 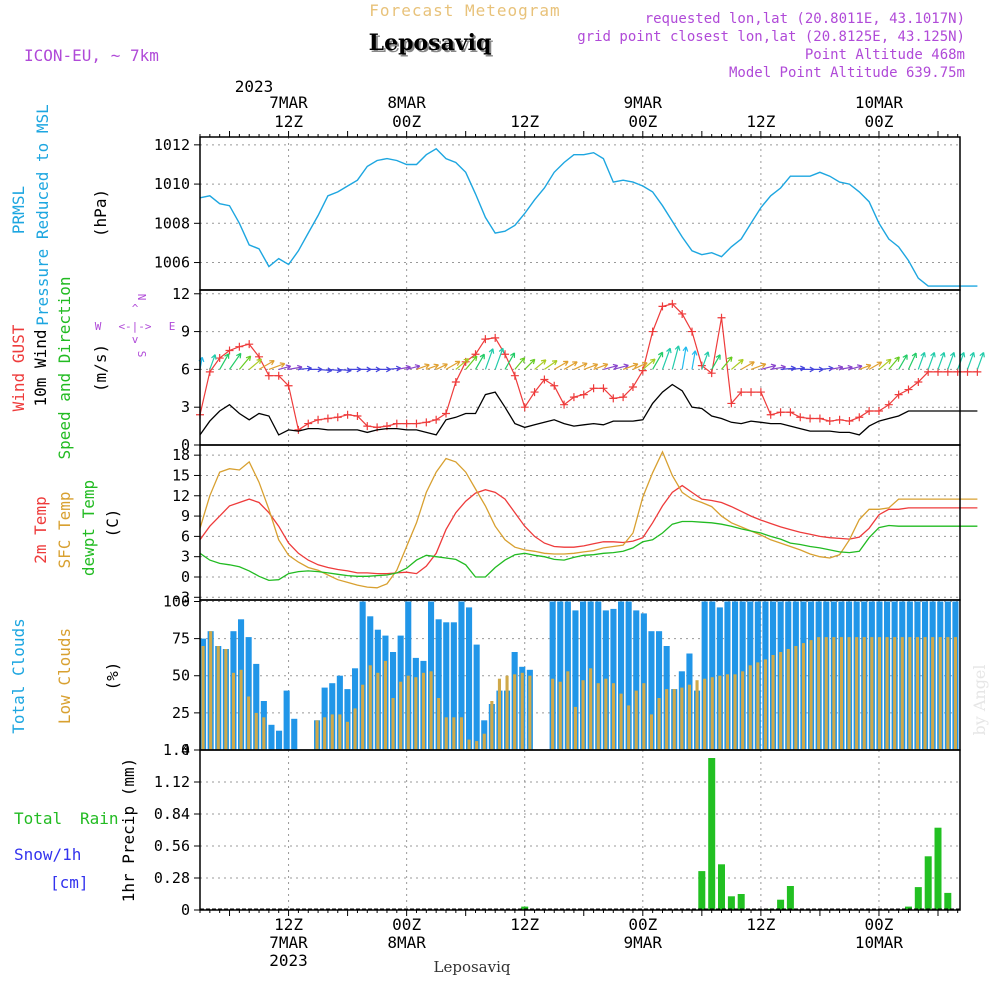 What do you see at coordinates (185, 557) in the screenshot?
I see `temp-ytick-label: 3` at bounding box center [185, 557].